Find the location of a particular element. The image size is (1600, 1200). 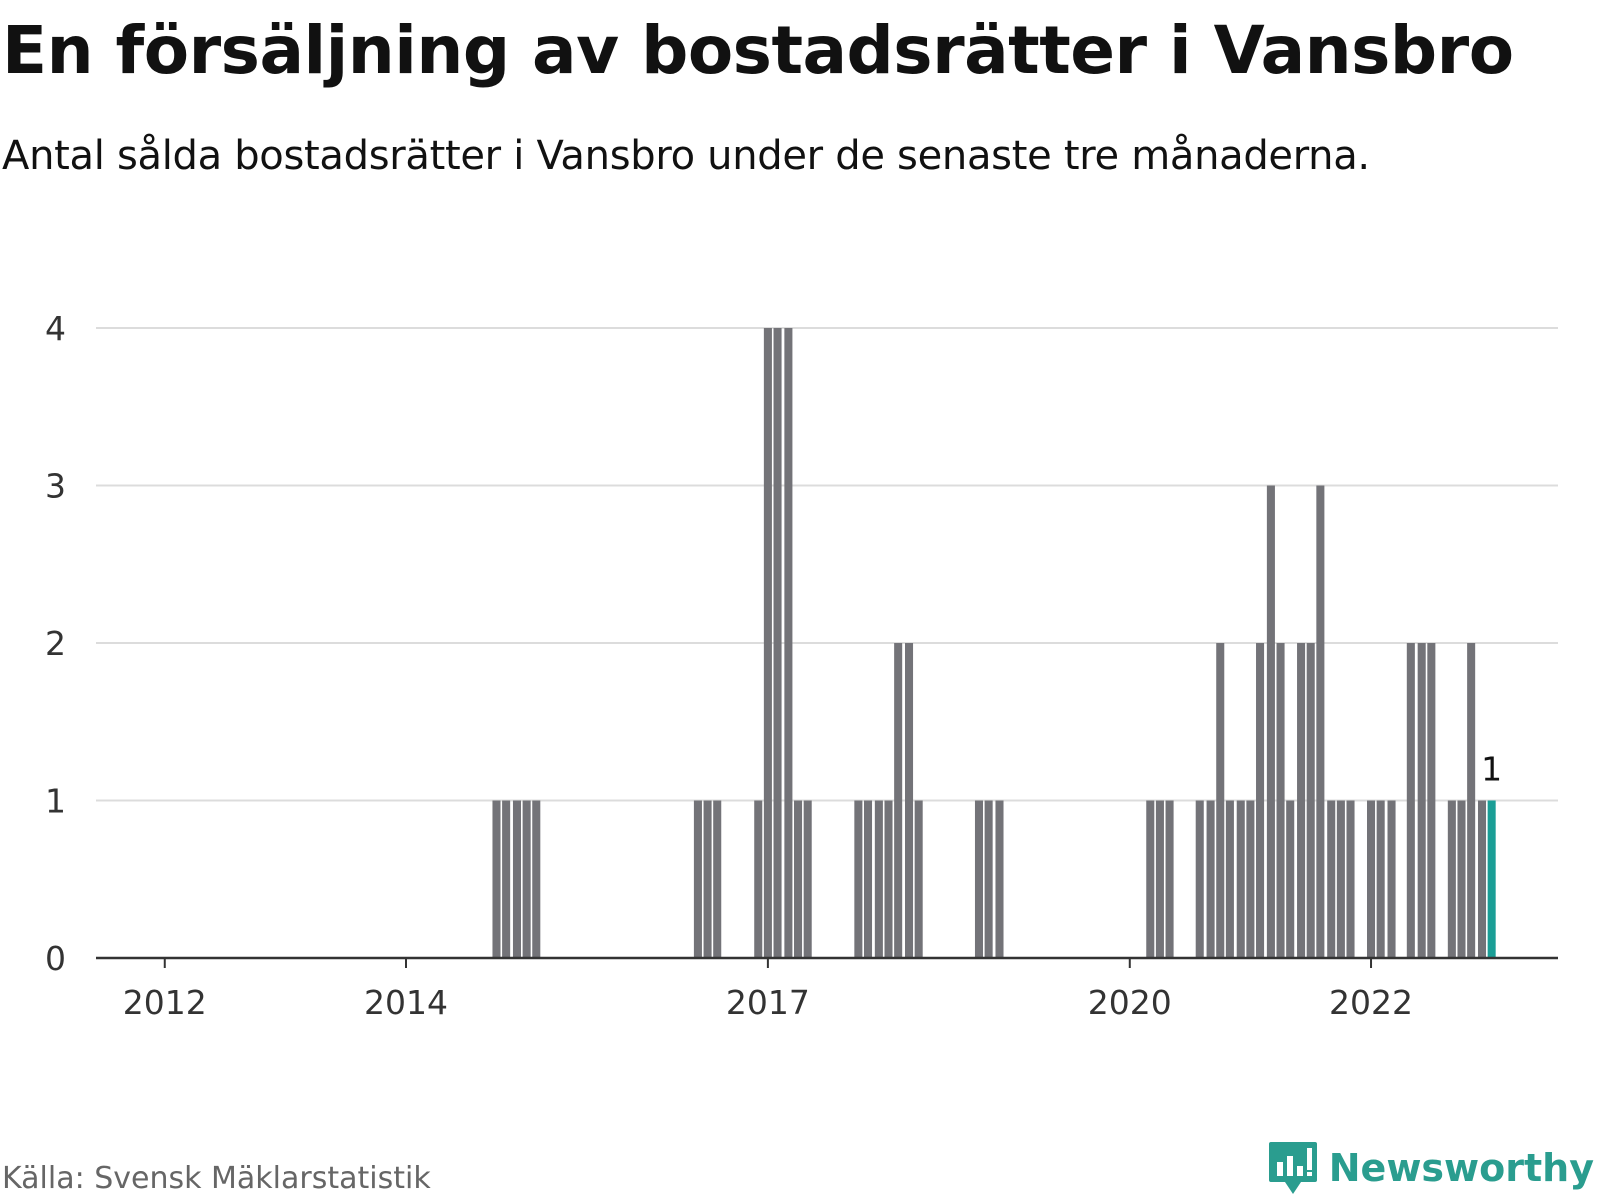

newsworthy-logo-icon is located at coordinates (1292, 1168).